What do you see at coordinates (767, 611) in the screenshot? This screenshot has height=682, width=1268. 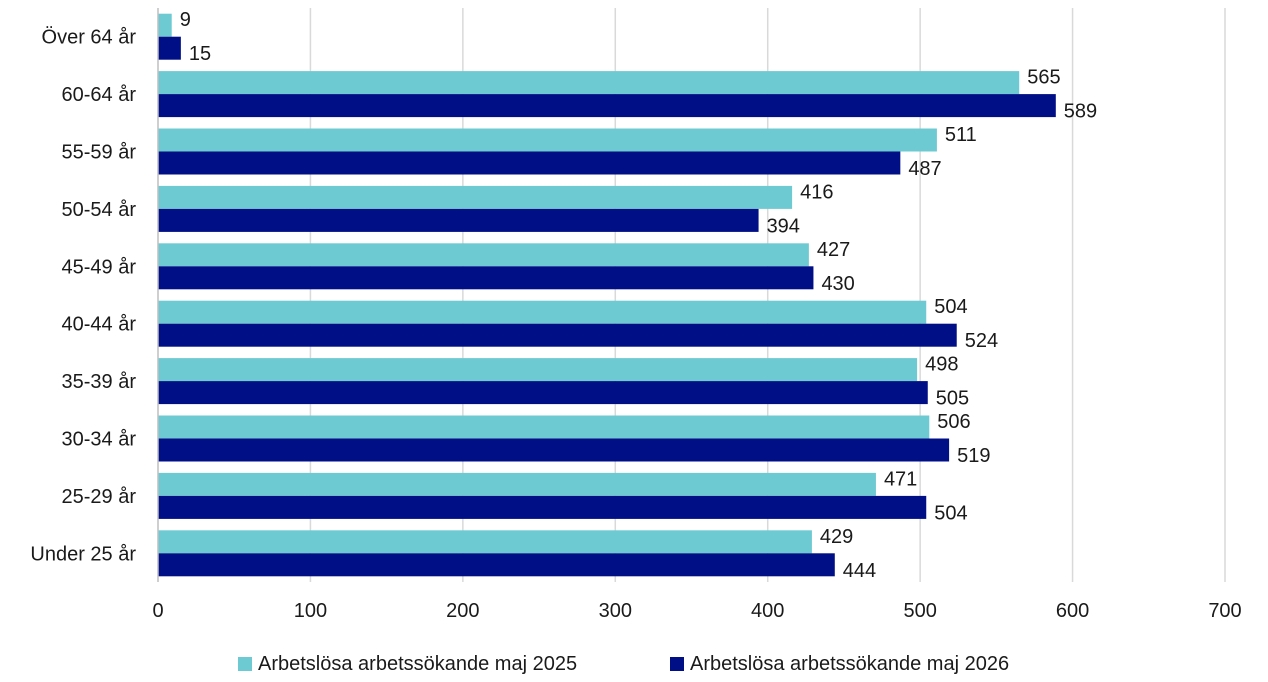 I see `x-tick-label: 400` at bounding box center [767, 611].